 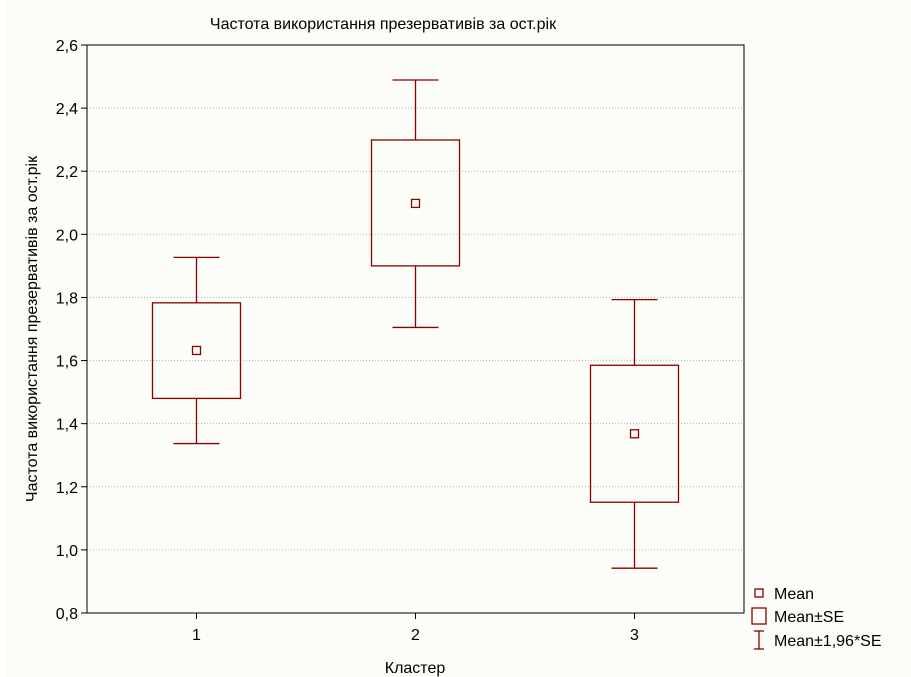 What do you see at coordinates (196, 635) in the screenshot?
I see `x-tick-label: 1` at bounding box center [196, 635].